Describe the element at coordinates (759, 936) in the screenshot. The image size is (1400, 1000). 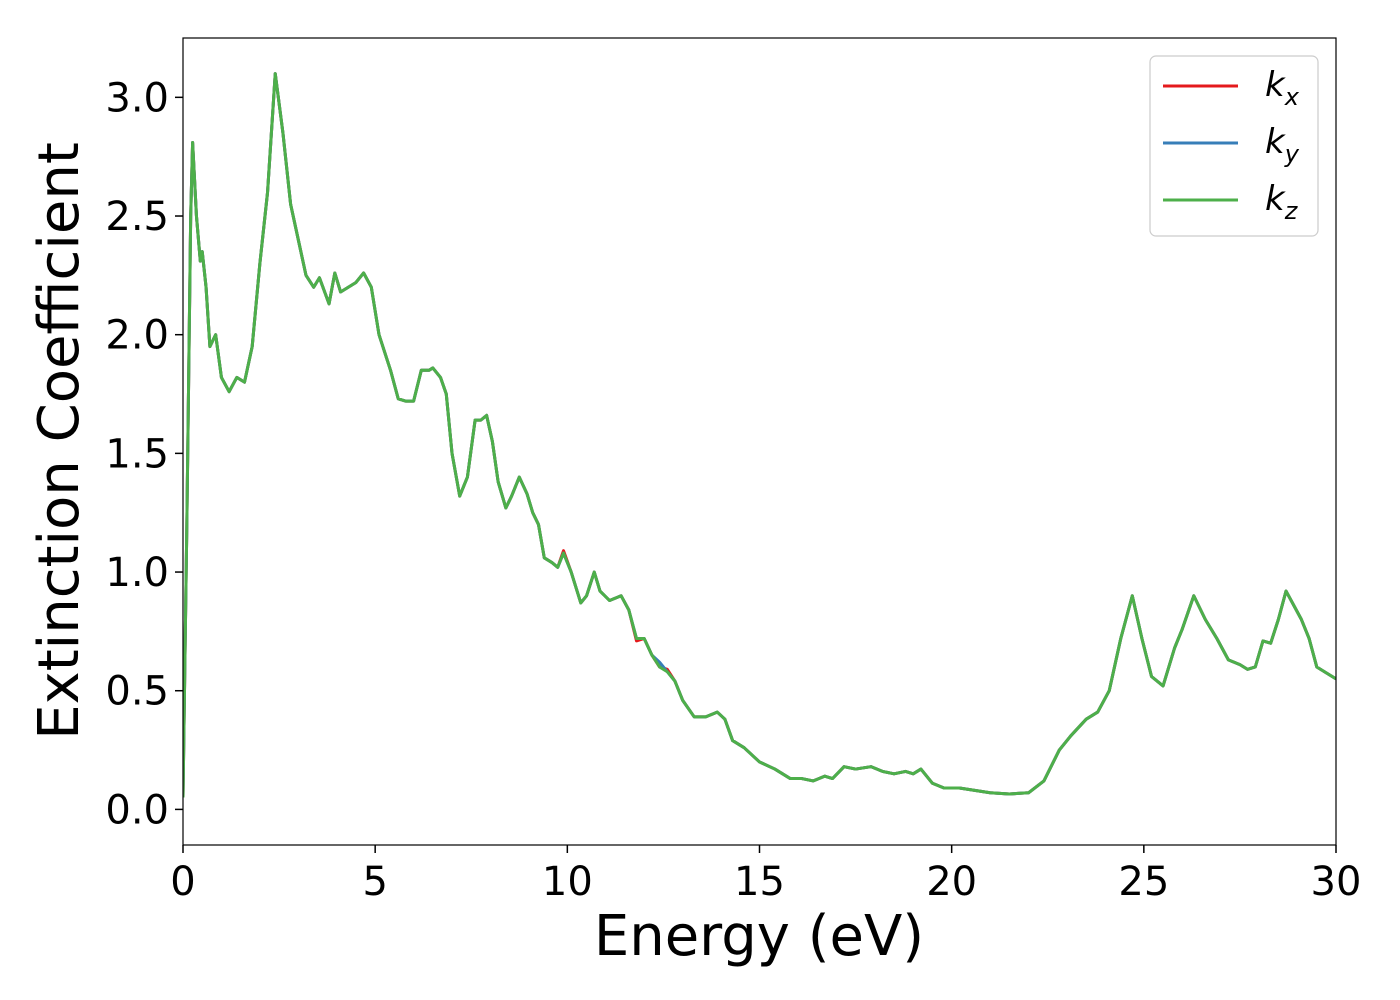
I see `x-axis-label: Energy (eV)` at that location.